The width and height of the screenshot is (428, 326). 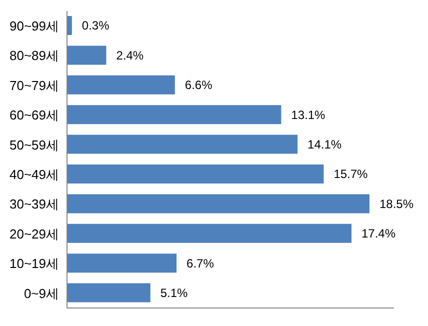 What do you see at coordinates (34, 144) in the screenshot?
I see `y-tick-label: 50~59세` at bounding box center [34, 144].